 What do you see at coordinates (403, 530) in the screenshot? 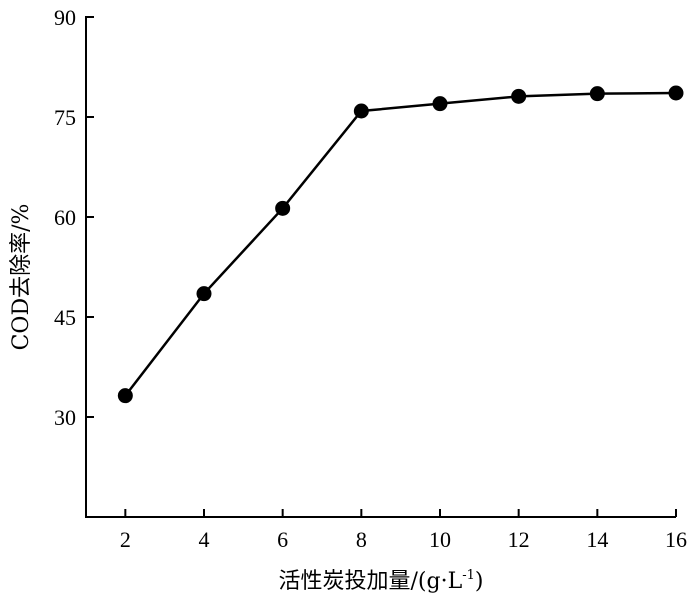
I see `x-ticks: 2 4 6 8 10 12 14 16` at bounding box center [403, 530].